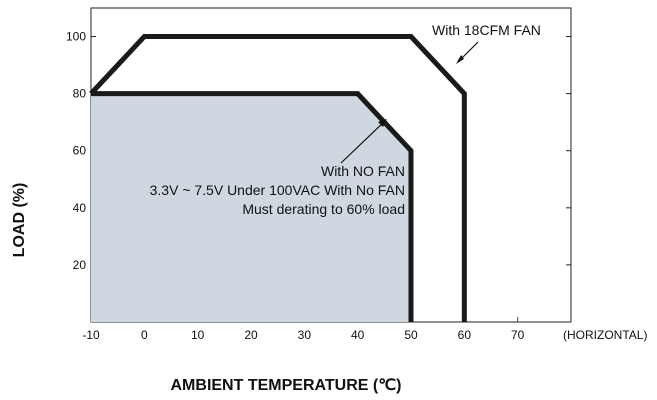 Image resolution: width=657 pixels, height=400 pixels. What do you see at coordinates (286, 385) in the screenshot?
I see `x-axis-title: AMBIENT TEMPERATURE (℃)` at bounding box center [286, 385].